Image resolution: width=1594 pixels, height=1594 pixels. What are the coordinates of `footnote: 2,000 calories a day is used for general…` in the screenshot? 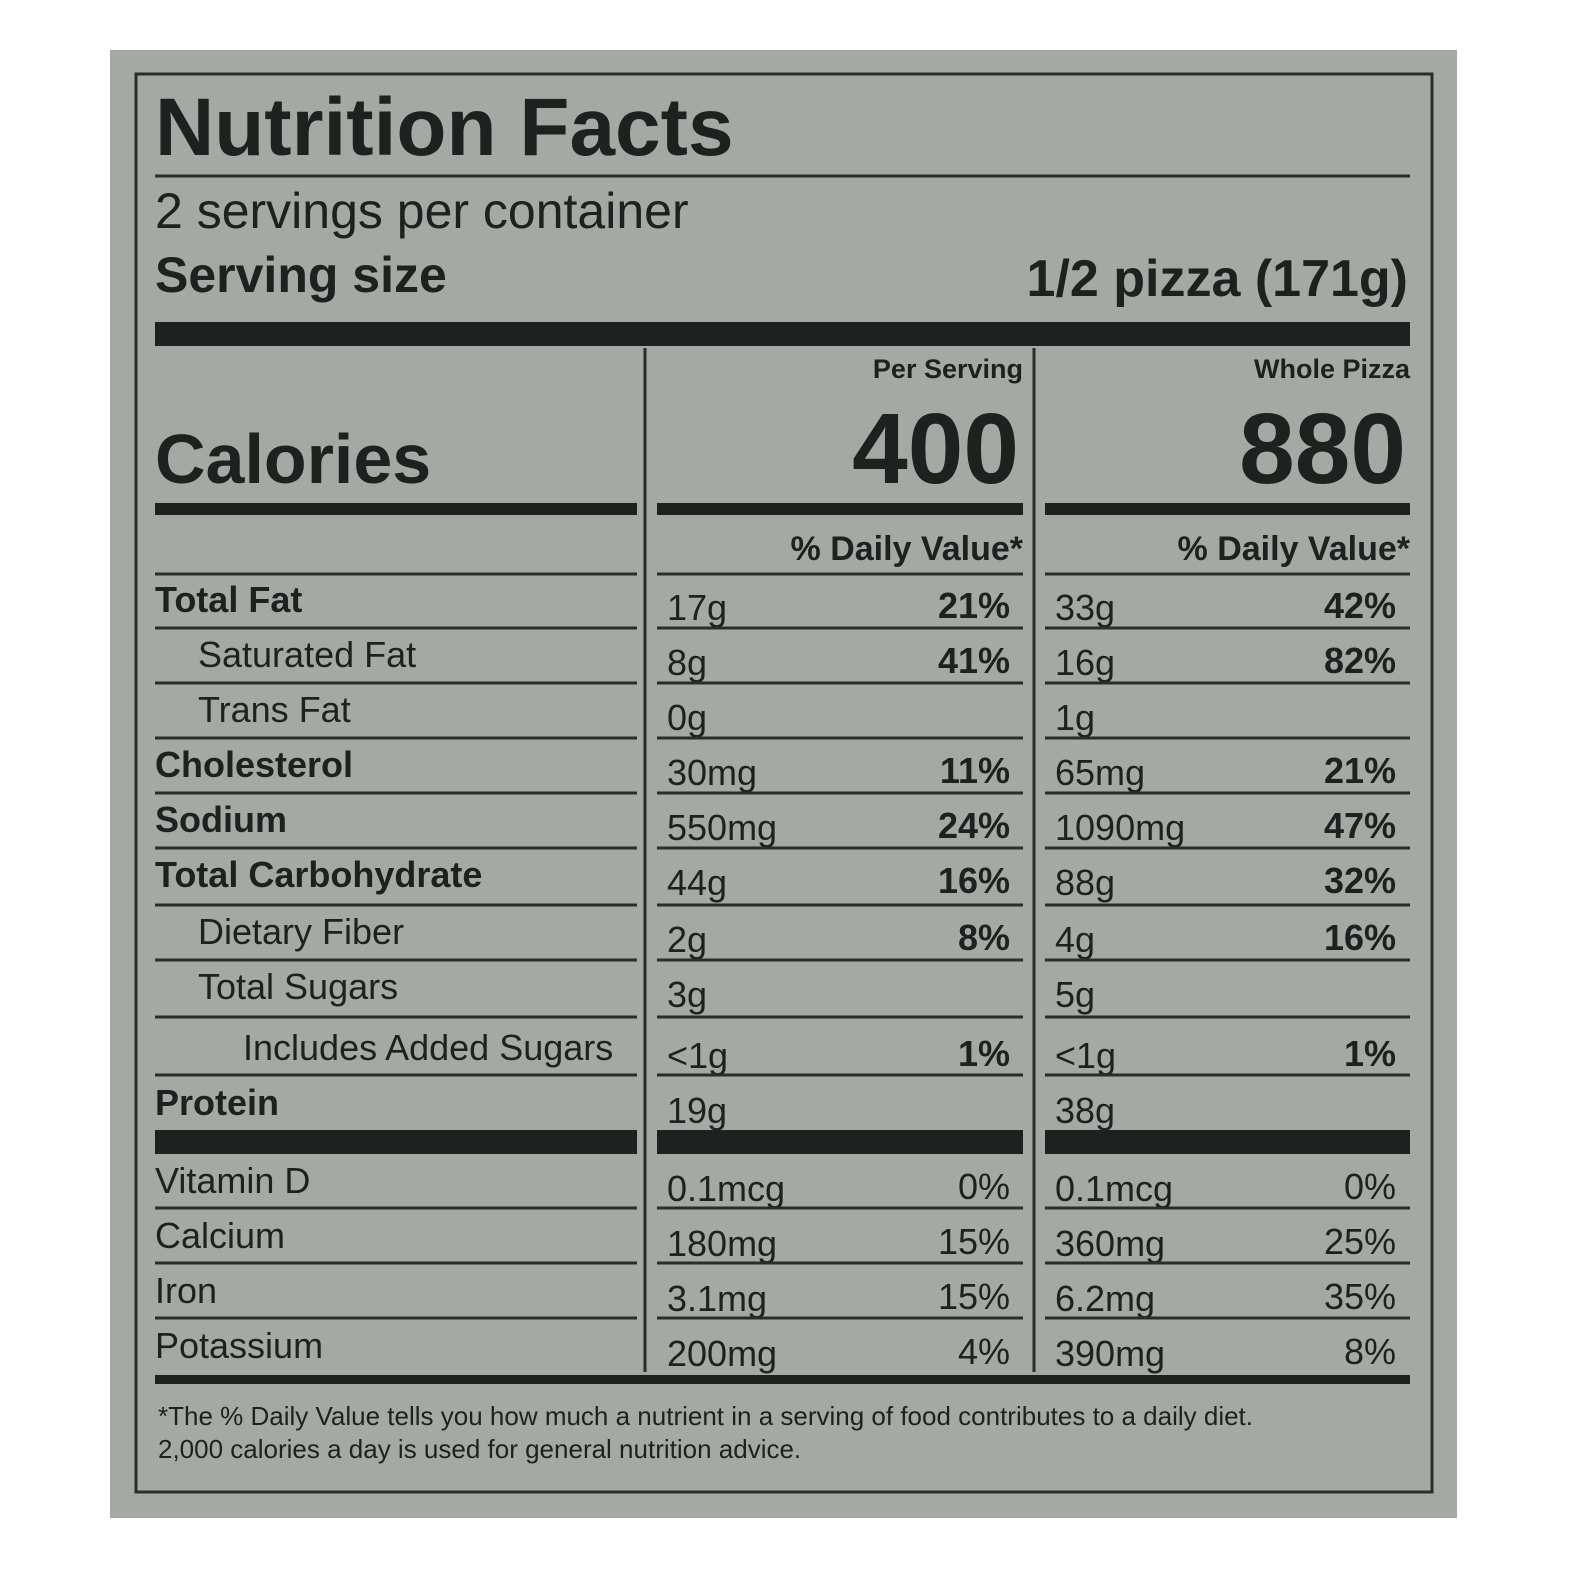 It's located at (479, 1449).